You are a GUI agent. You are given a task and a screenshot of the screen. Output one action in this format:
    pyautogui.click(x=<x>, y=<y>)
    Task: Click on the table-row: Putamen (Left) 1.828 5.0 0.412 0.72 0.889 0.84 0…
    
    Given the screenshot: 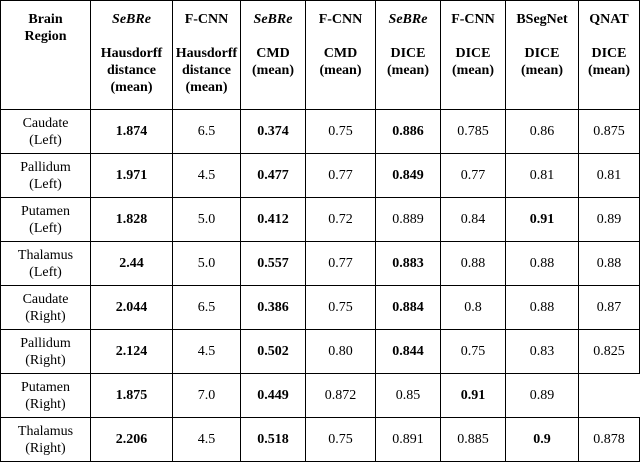 What is the action you would take?
    pyautogui.click(x=320, y=219)
    